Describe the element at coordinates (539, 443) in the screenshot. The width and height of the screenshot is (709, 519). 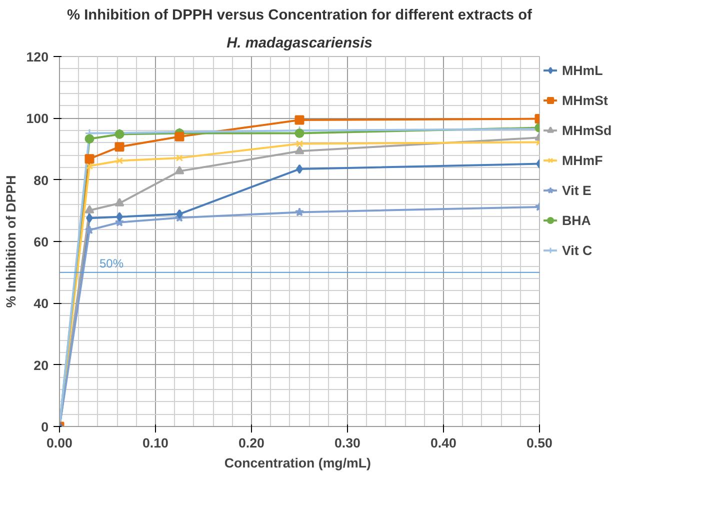
I see `x-tick-label: 0.50` at that location.